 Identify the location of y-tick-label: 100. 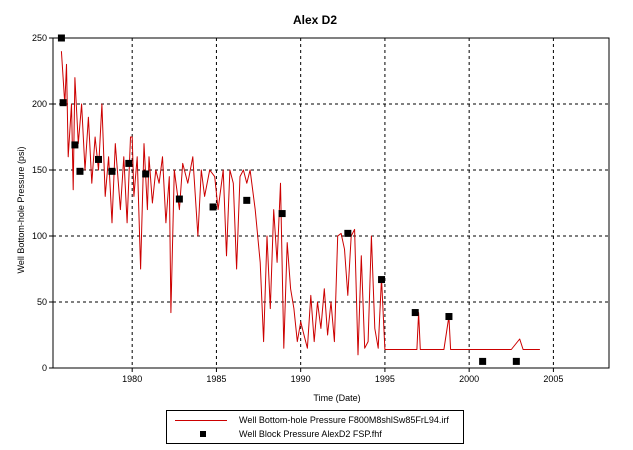
(39, 236).